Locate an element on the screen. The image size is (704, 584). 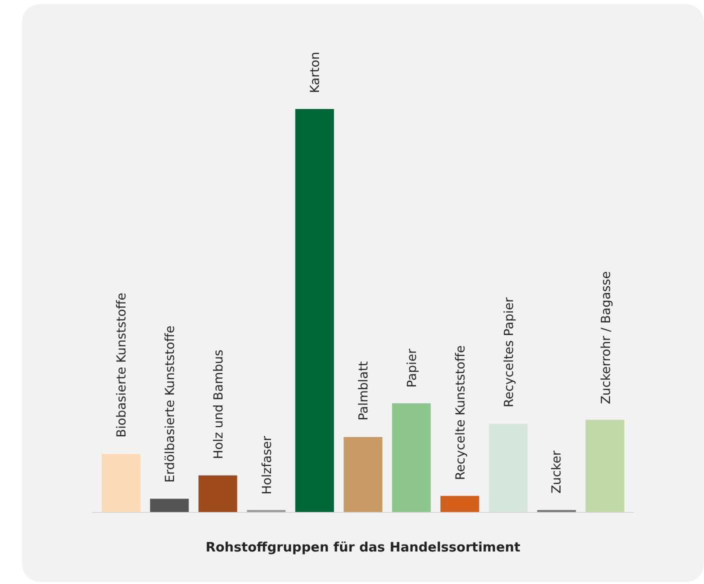
x-axis-title: Rohstoffgruppen für das Handelssortiment is located at coordinates (363, 548).